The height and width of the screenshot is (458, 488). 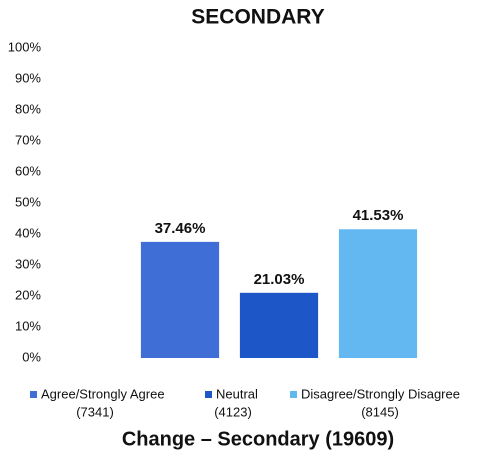 What do you see at coordinates (28, 139) in the screenshot?
I see `y-tick-label: 70%` at bounding box center [28, 139].